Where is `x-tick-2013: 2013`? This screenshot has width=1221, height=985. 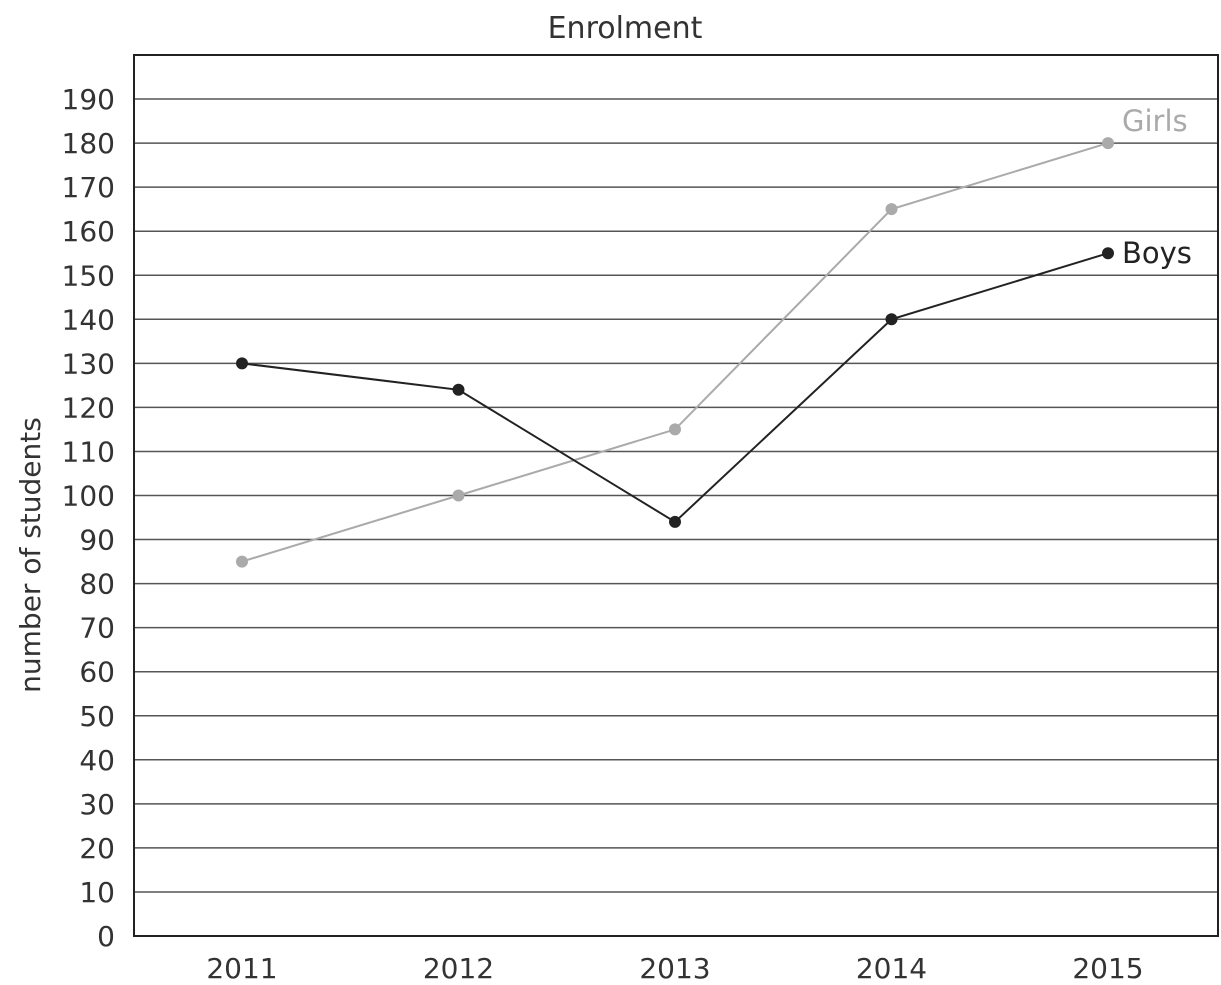
x-tick-2013: 2013 is located at coordinates (674, 968).